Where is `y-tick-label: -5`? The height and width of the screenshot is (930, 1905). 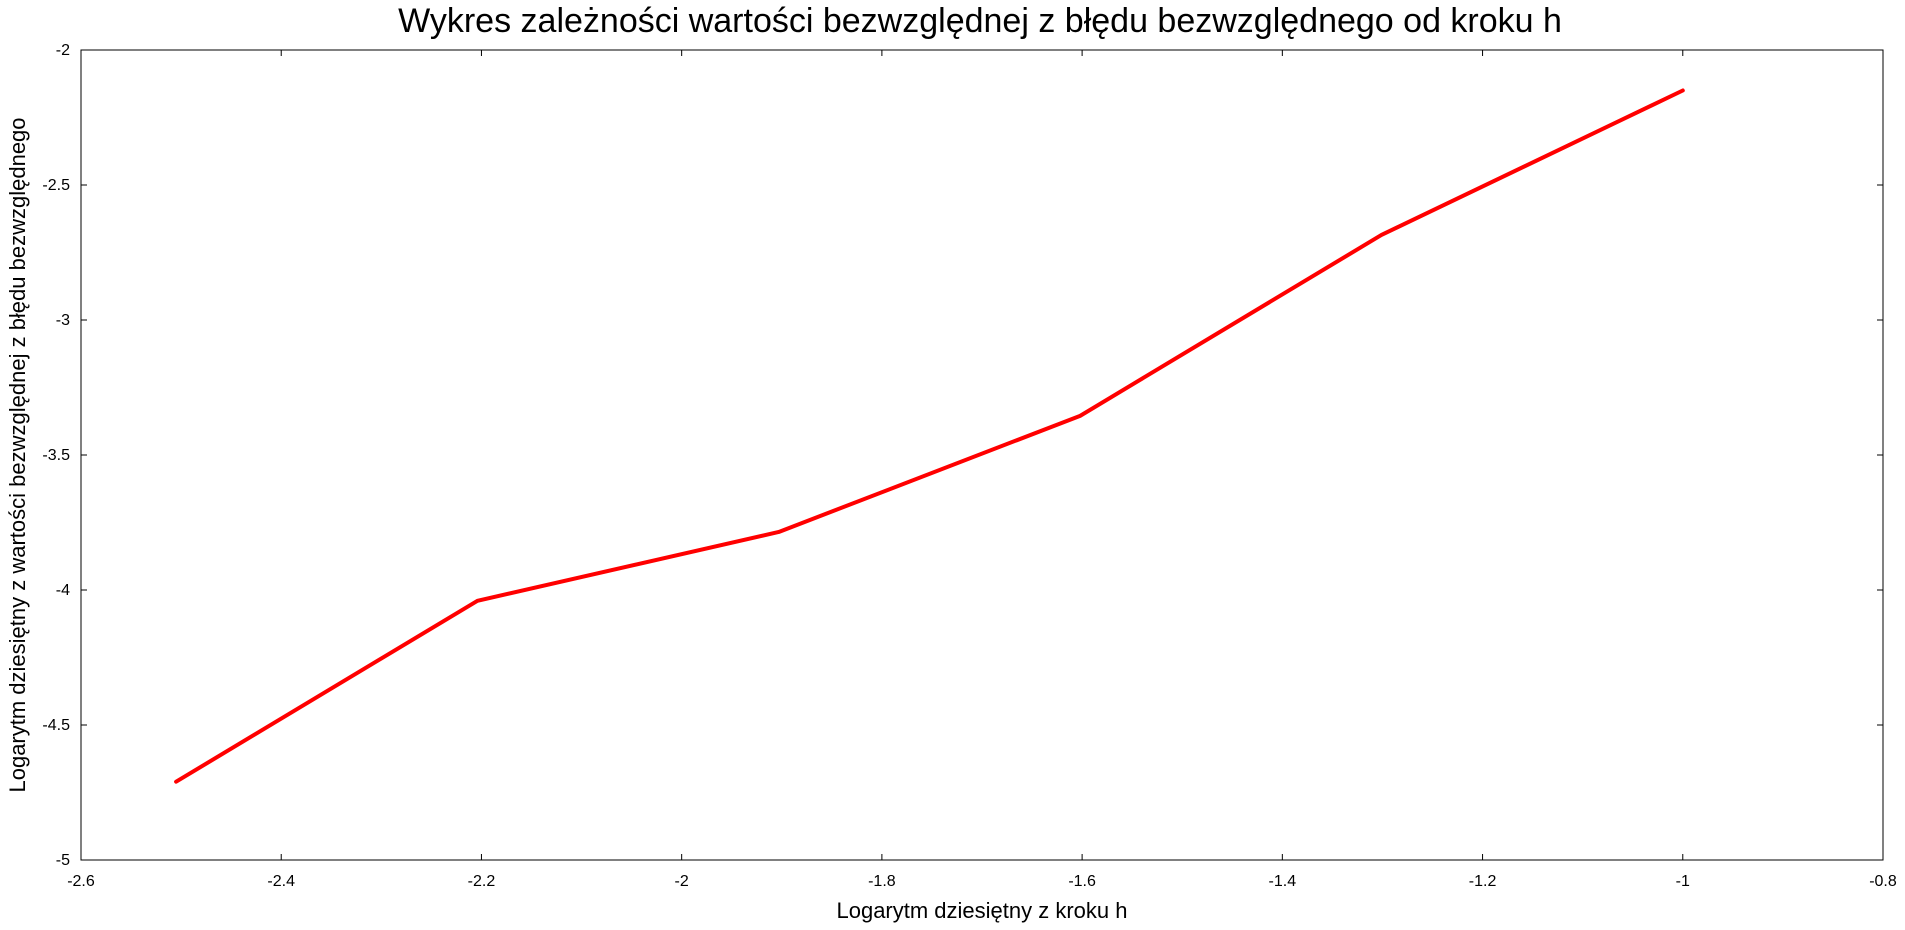
y-tick-label: -5 is located at coordinates (63, 860).